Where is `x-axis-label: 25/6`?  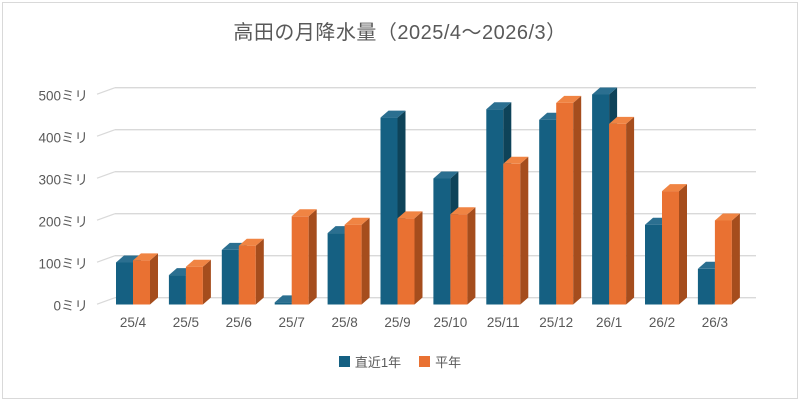
x-axis-label: 25/6 is located at coordinates (239, 322).